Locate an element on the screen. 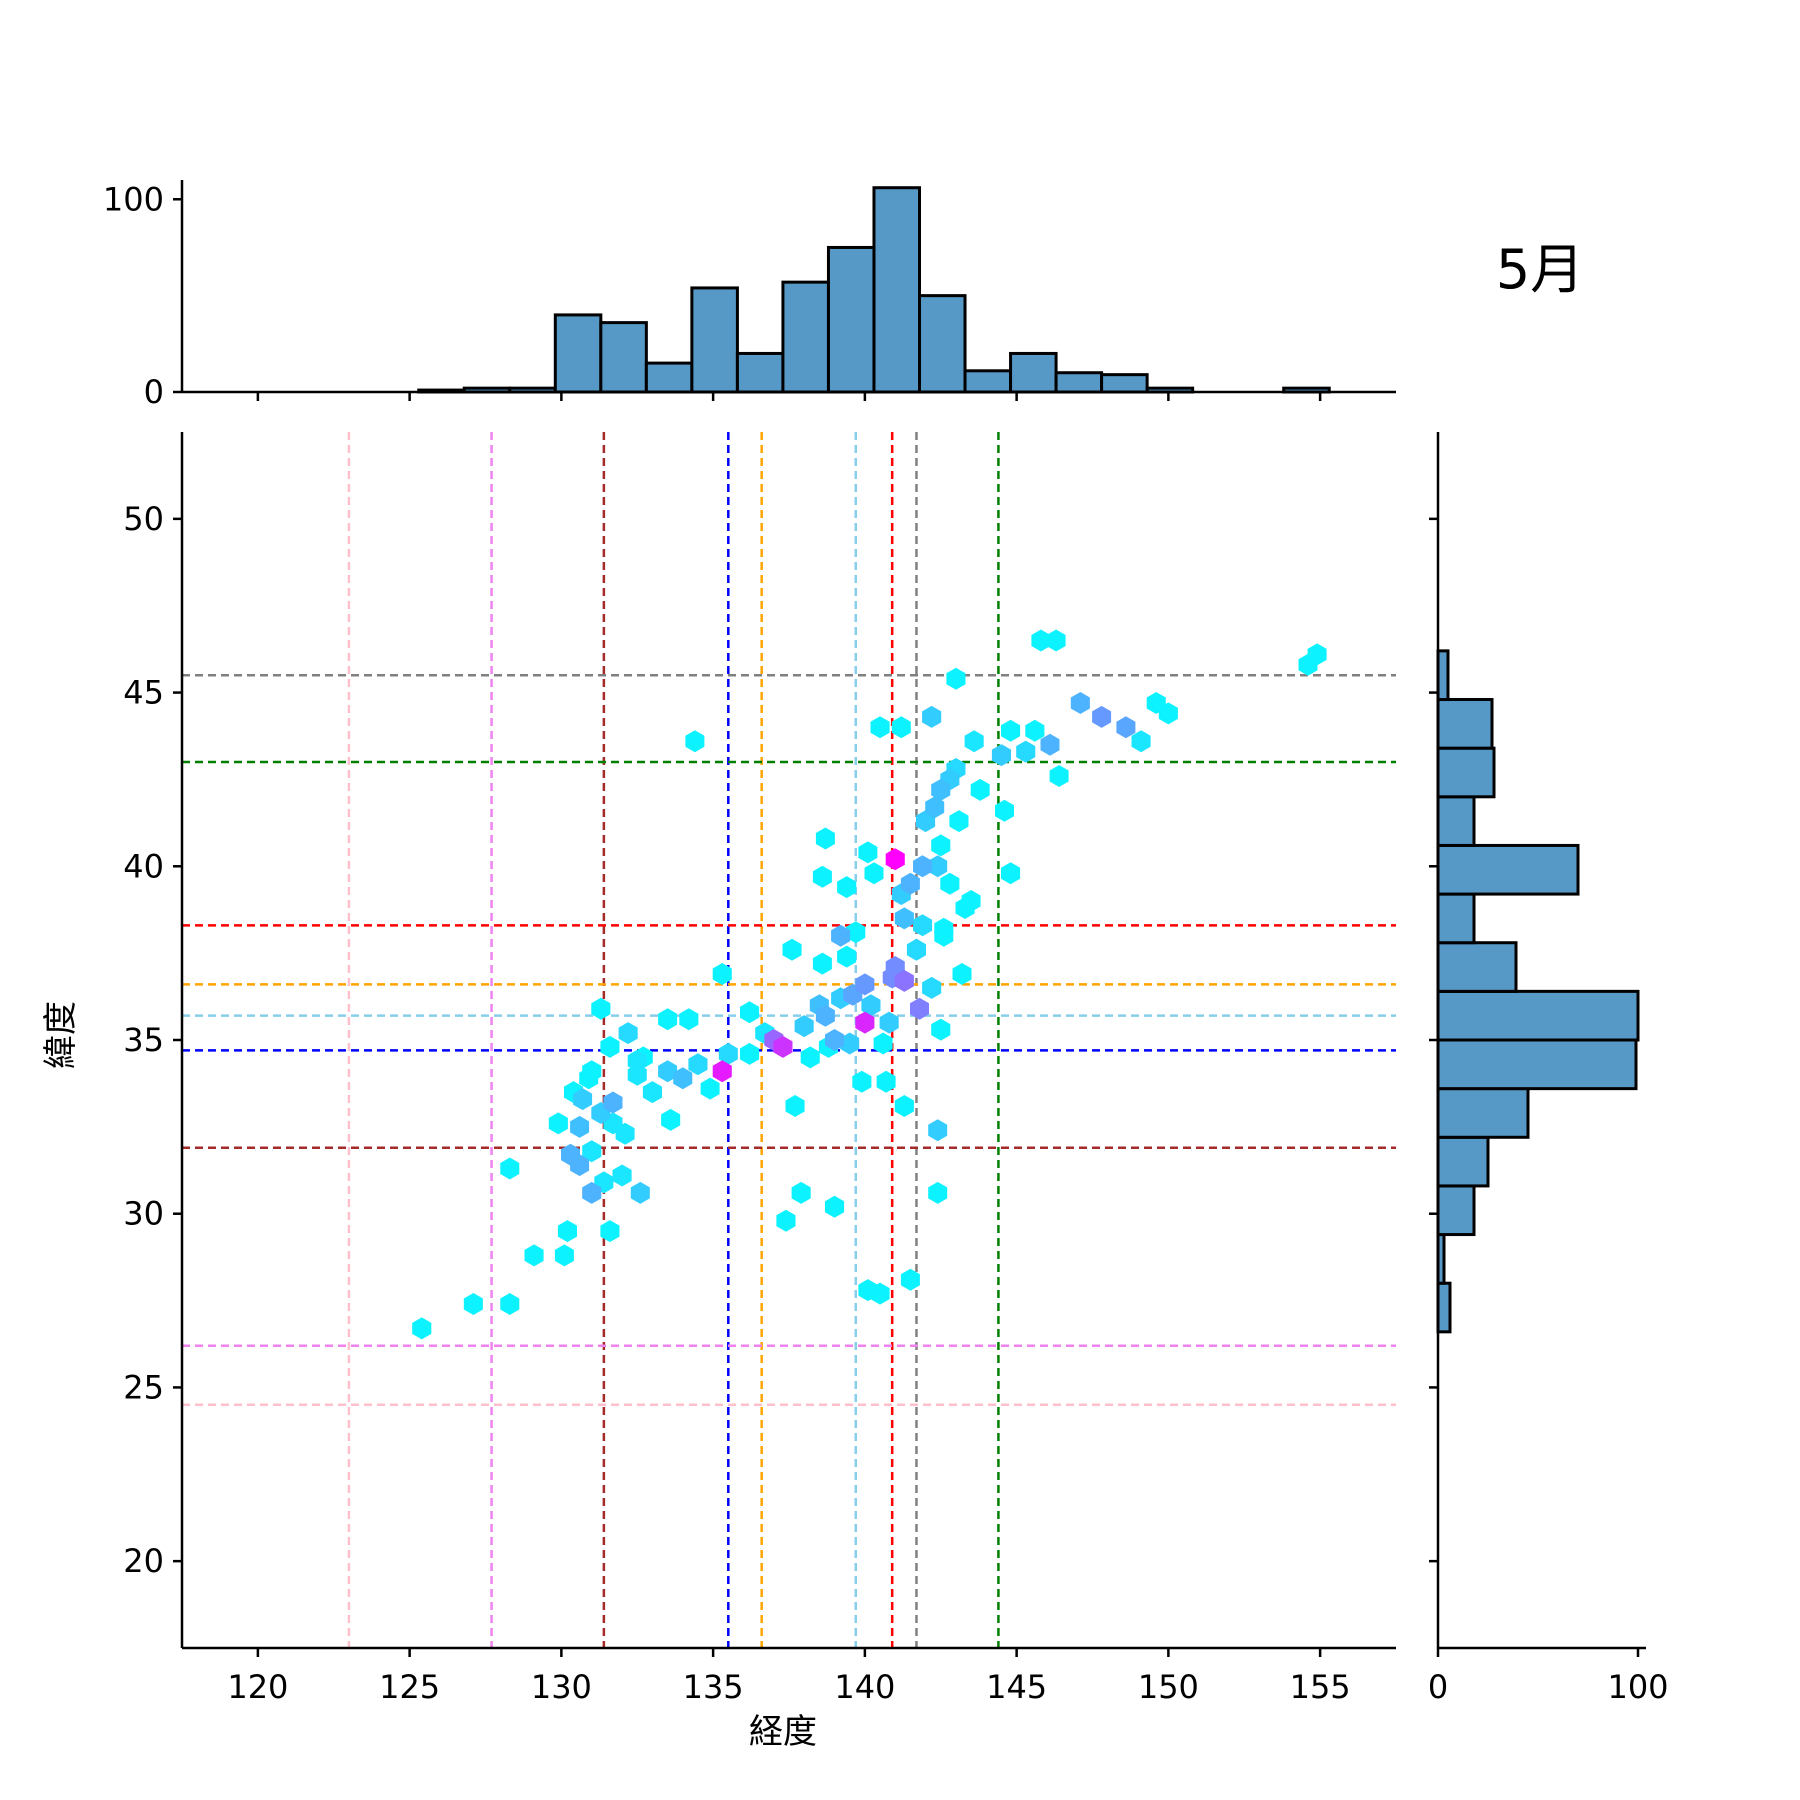 This screenshot has height=1800, width=1800. y-tick-label: 25 is located at coordinates (143, 1387).